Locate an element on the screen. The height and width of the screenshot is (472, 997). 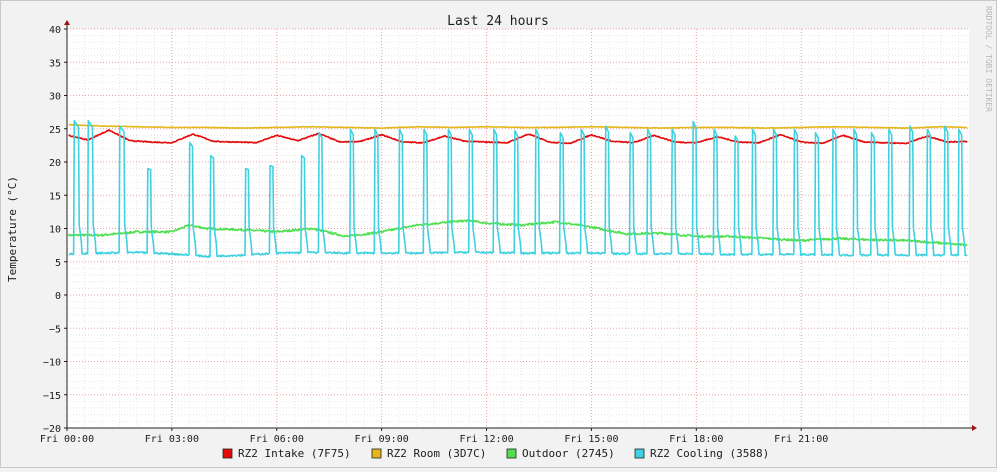
watermark: RRDTOOL / TOBI OETIKER is located at coordinates (988, 59).